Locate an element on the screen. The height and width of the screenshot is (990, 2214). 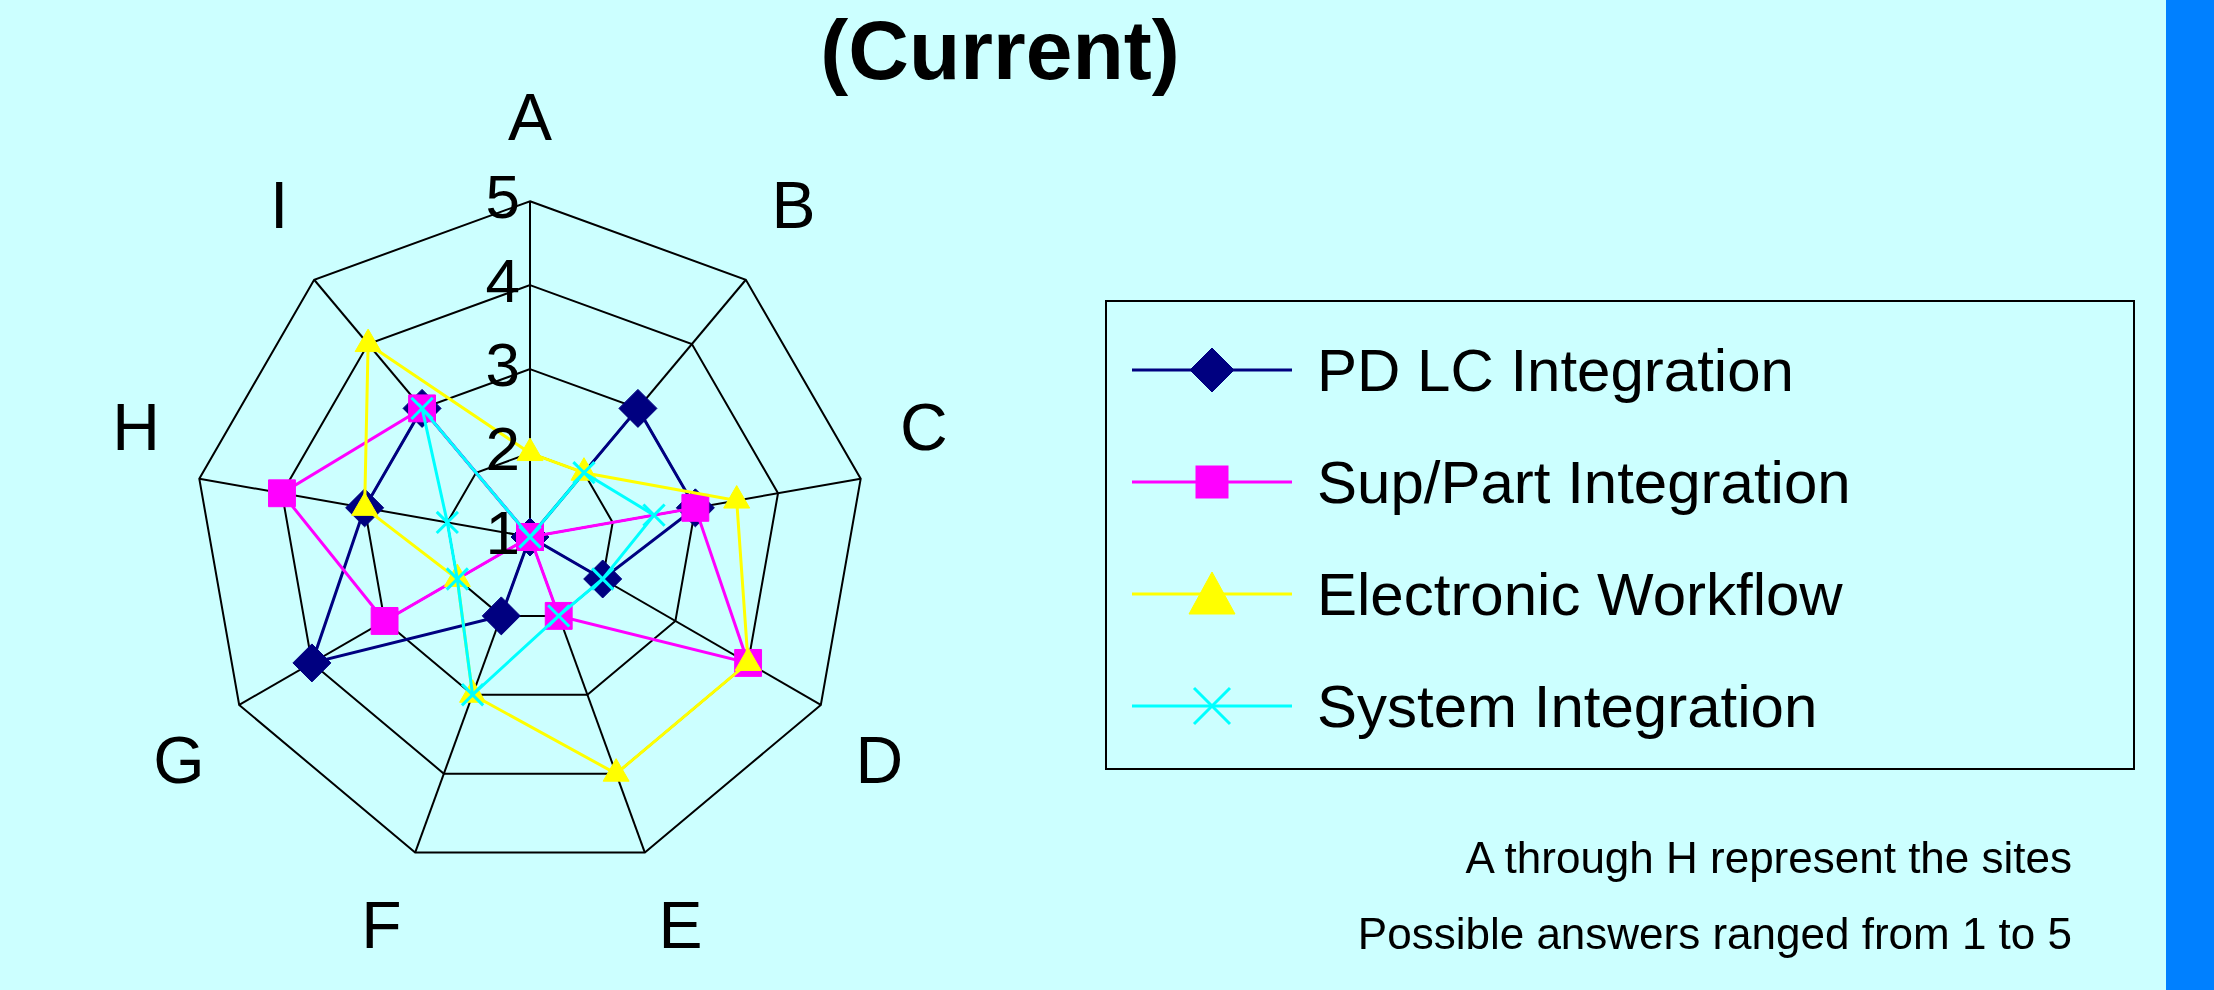
spoke-label: D is located at coordinates (879, 759).